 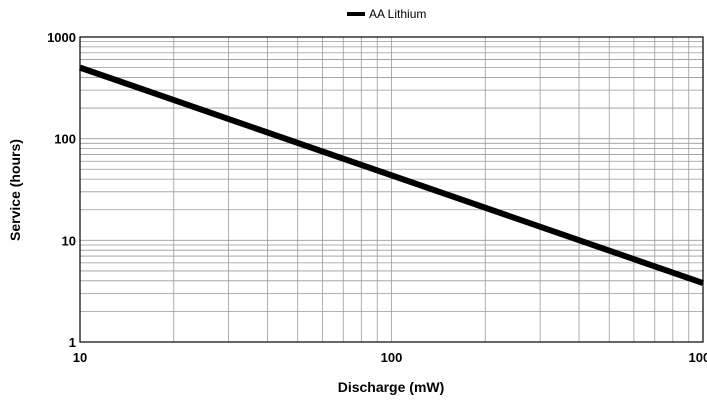 I want to click on legend-label-aa-lithium: AA Lithium, so click(x=397, y=14).